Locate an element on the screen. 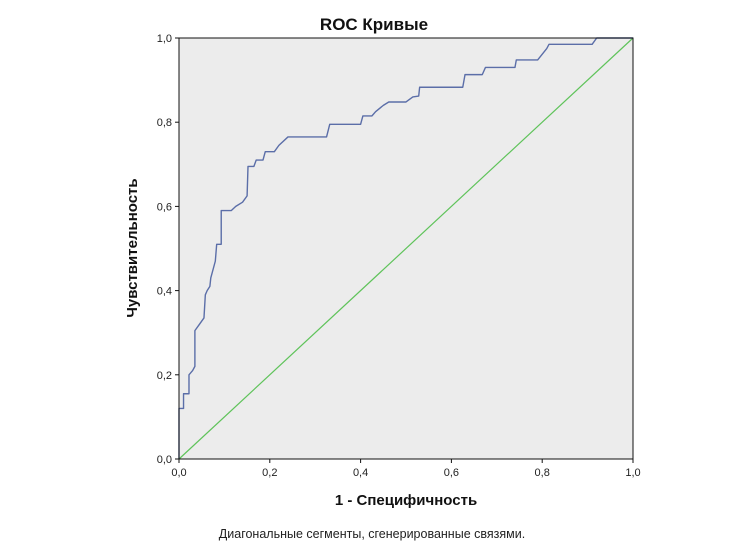 Image resolution: width=748 pixels, height=553 pixels. x-tick-label: 0,8 is located at coordinates (542, 473).